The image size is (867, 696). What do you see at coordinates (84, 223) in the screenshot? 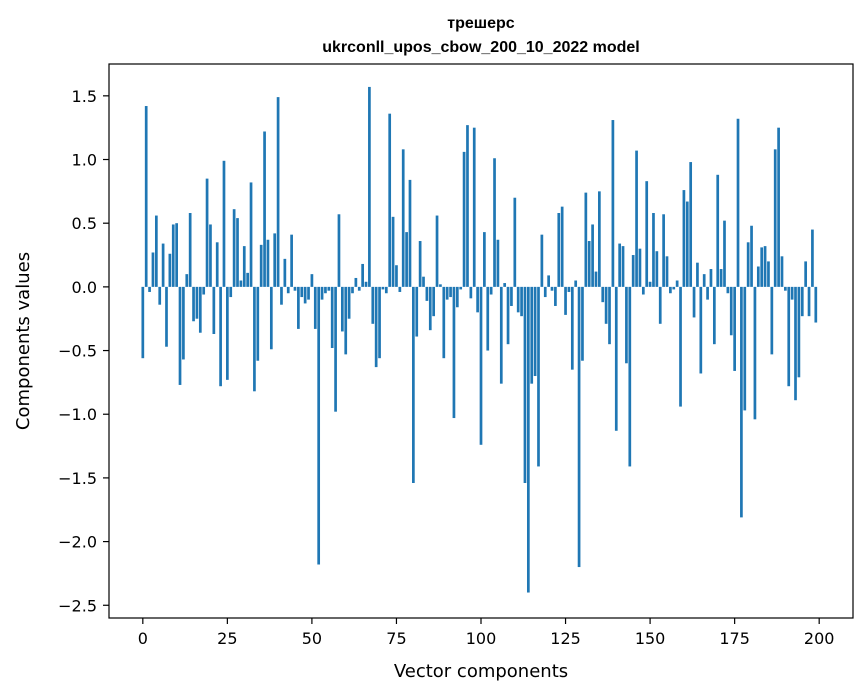
I see `y-tick-label: 0.5` at bounding box center [84, 223].